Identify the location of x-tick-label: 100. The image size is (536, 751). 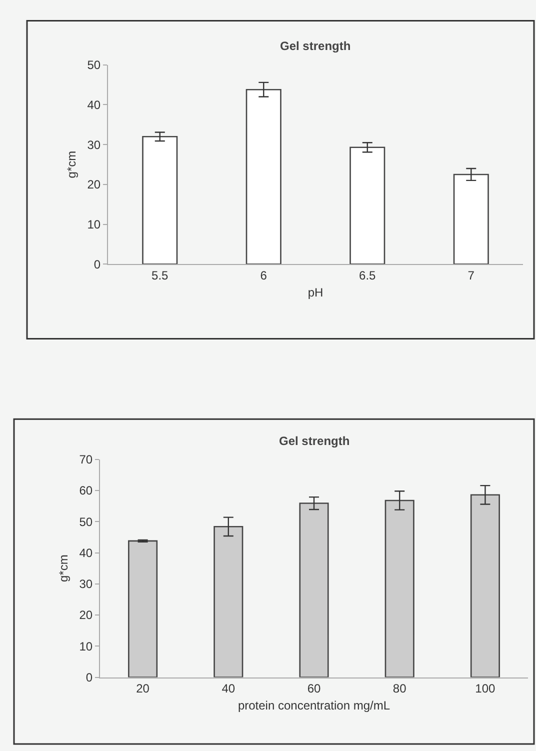
(485, 689).